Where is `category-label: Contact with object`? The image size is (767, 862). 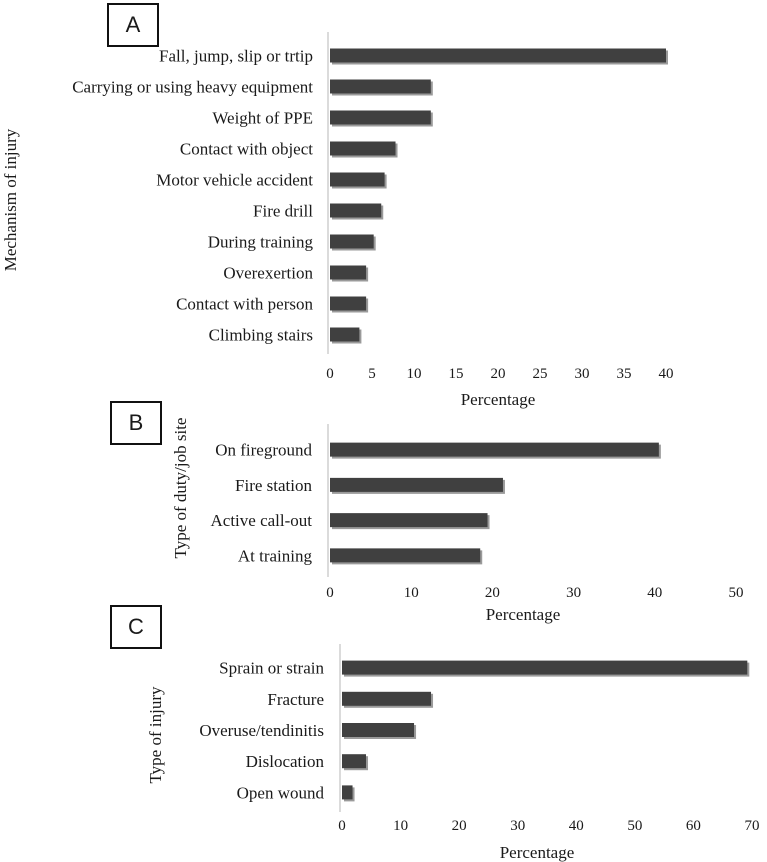
category-label: Contact with object is located at coordinates (246, 149).